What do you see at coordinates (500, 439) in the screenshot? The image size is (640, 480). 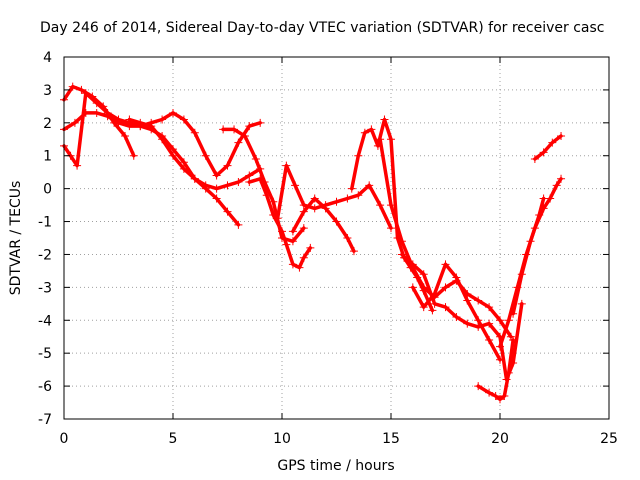 I see `x-tick-label: 20` at bounding box center [500, 439].